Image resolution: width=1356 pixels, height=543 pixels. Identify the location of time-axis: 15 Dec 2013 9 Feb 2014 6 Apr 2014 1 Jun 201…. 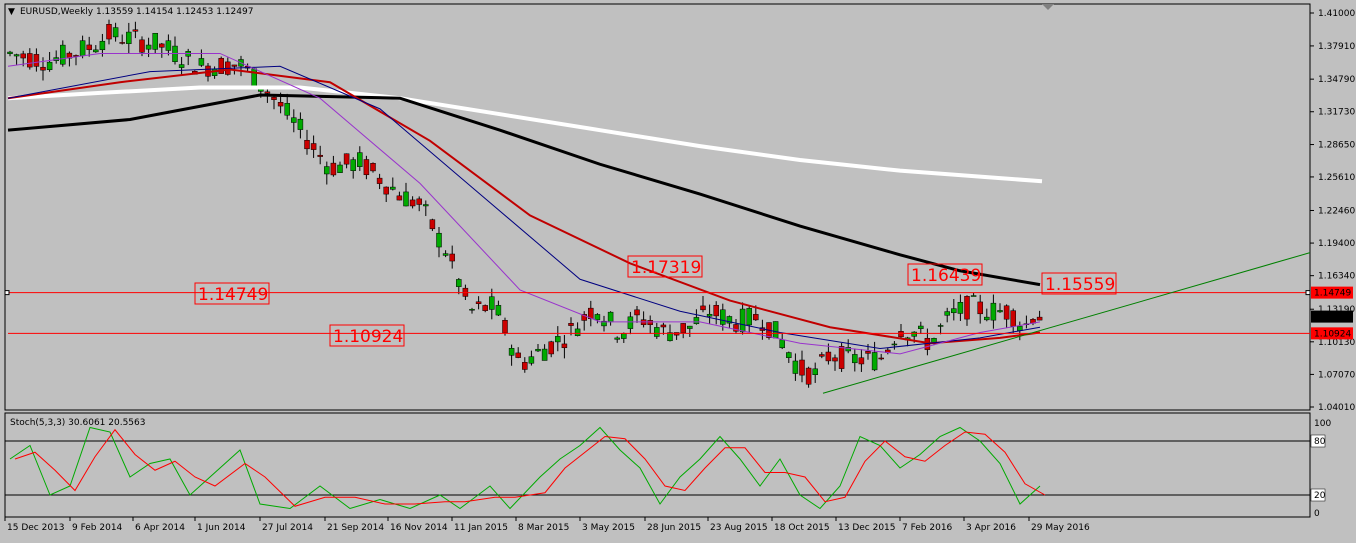
(547, 525).